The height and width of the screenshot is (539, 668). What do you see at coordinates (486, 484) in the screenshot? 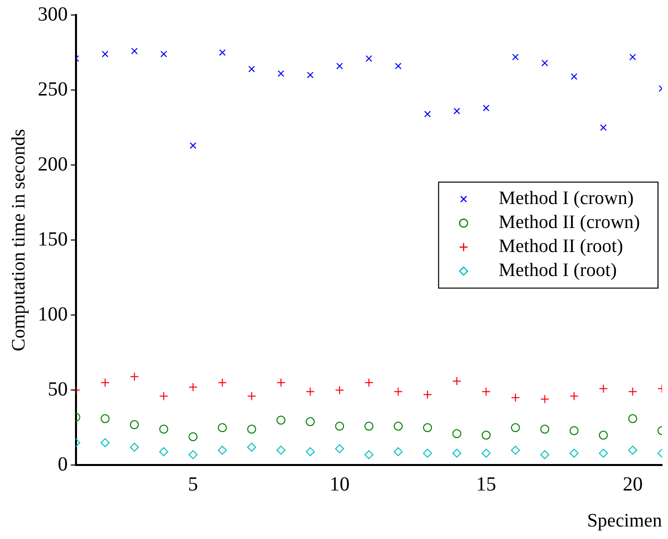
I see `x-tick-label: 15` at bounding box center [486, 484].